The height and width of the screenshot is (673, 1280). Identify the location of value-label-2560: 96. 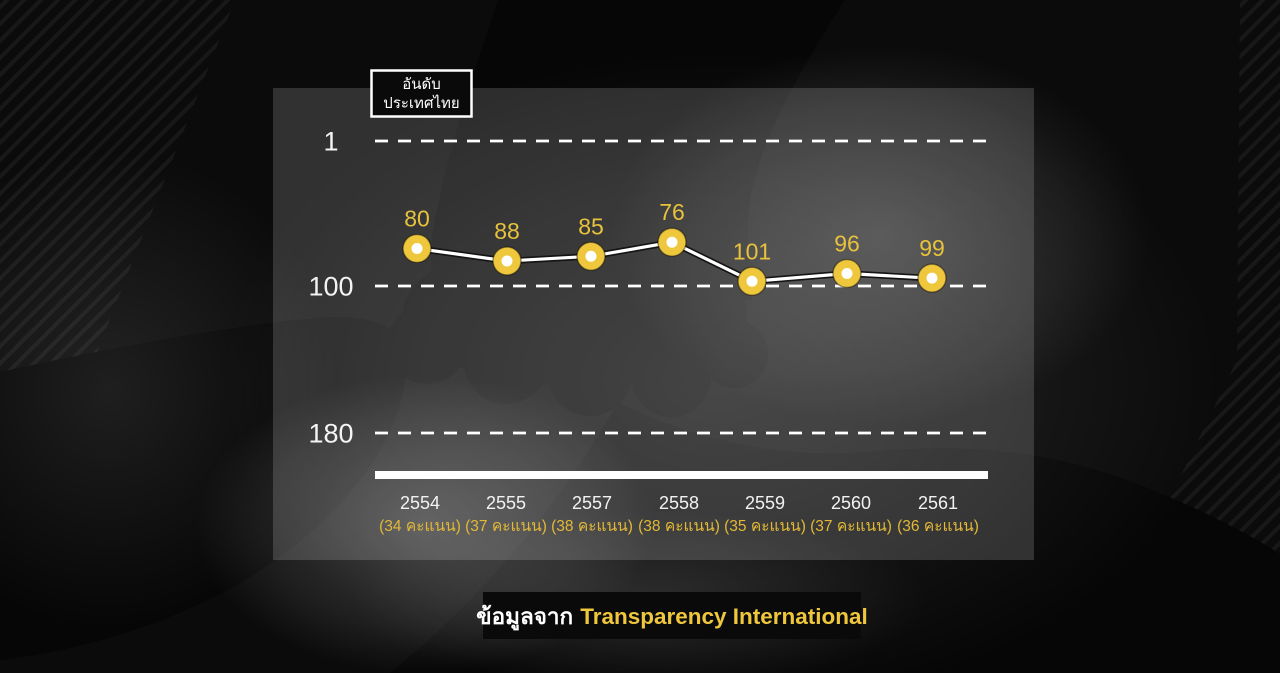
(847, 243).